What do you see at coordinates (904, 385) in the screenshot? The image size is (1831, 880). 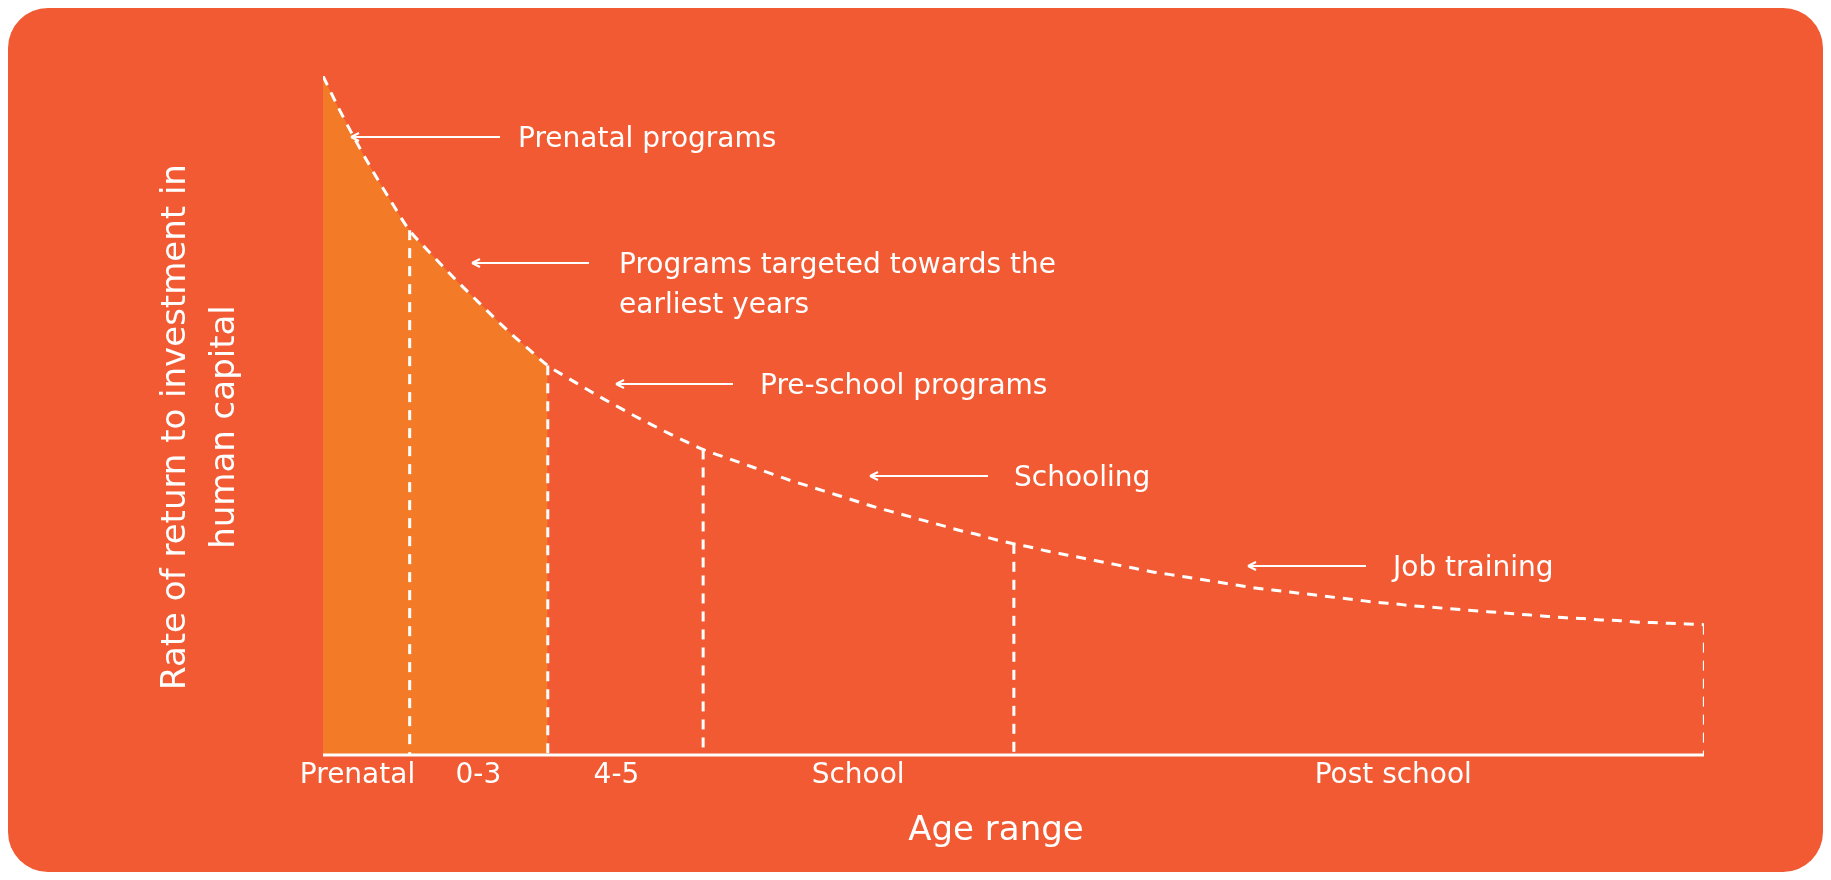 I see `annotation: Pre-school programs` at bounding box center [904, 385].